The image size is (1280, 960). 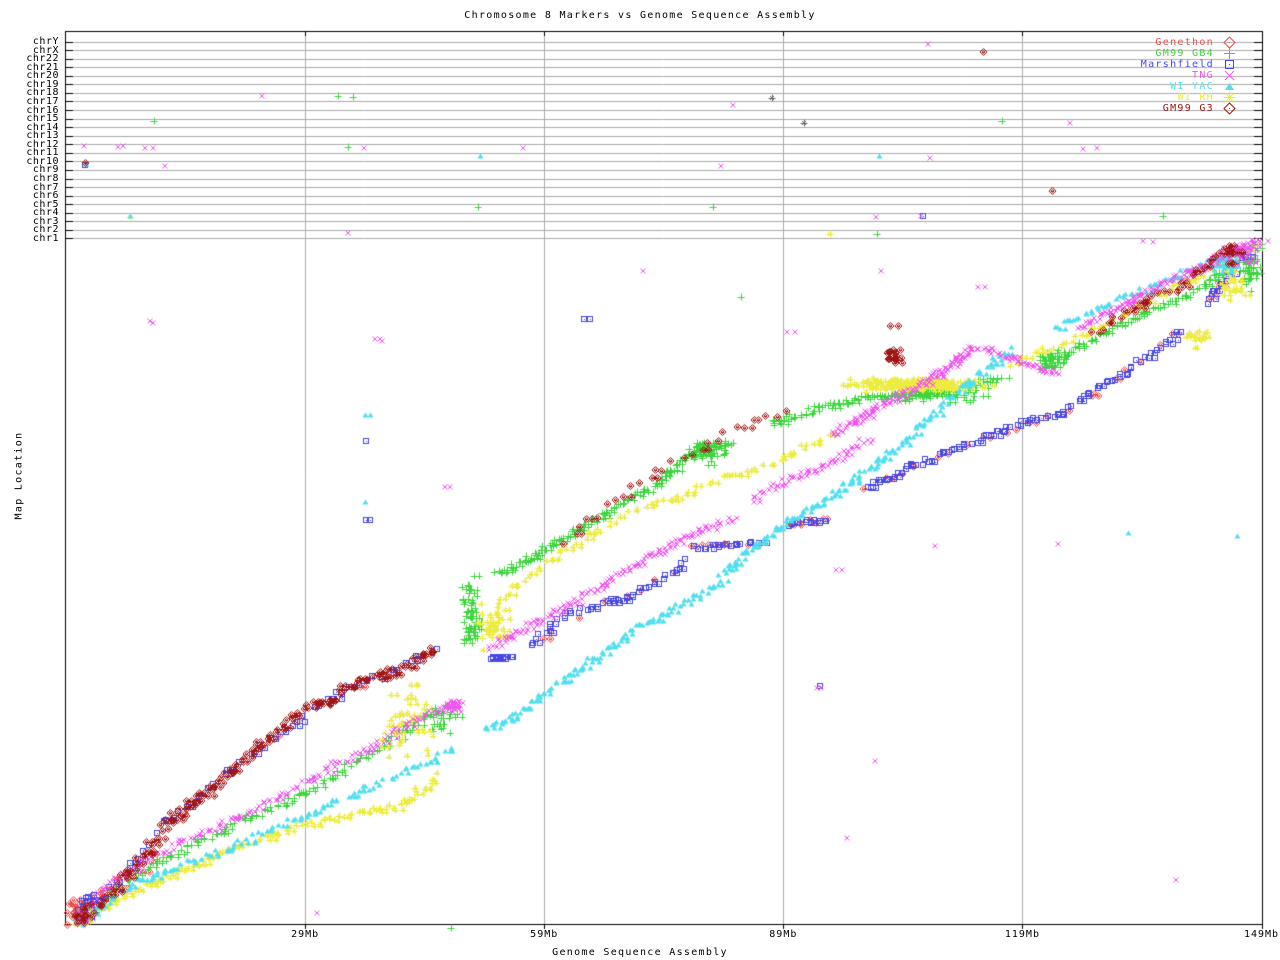 I want to click on chromosome-label-chr19: chr19, so click(x=42, y=84).